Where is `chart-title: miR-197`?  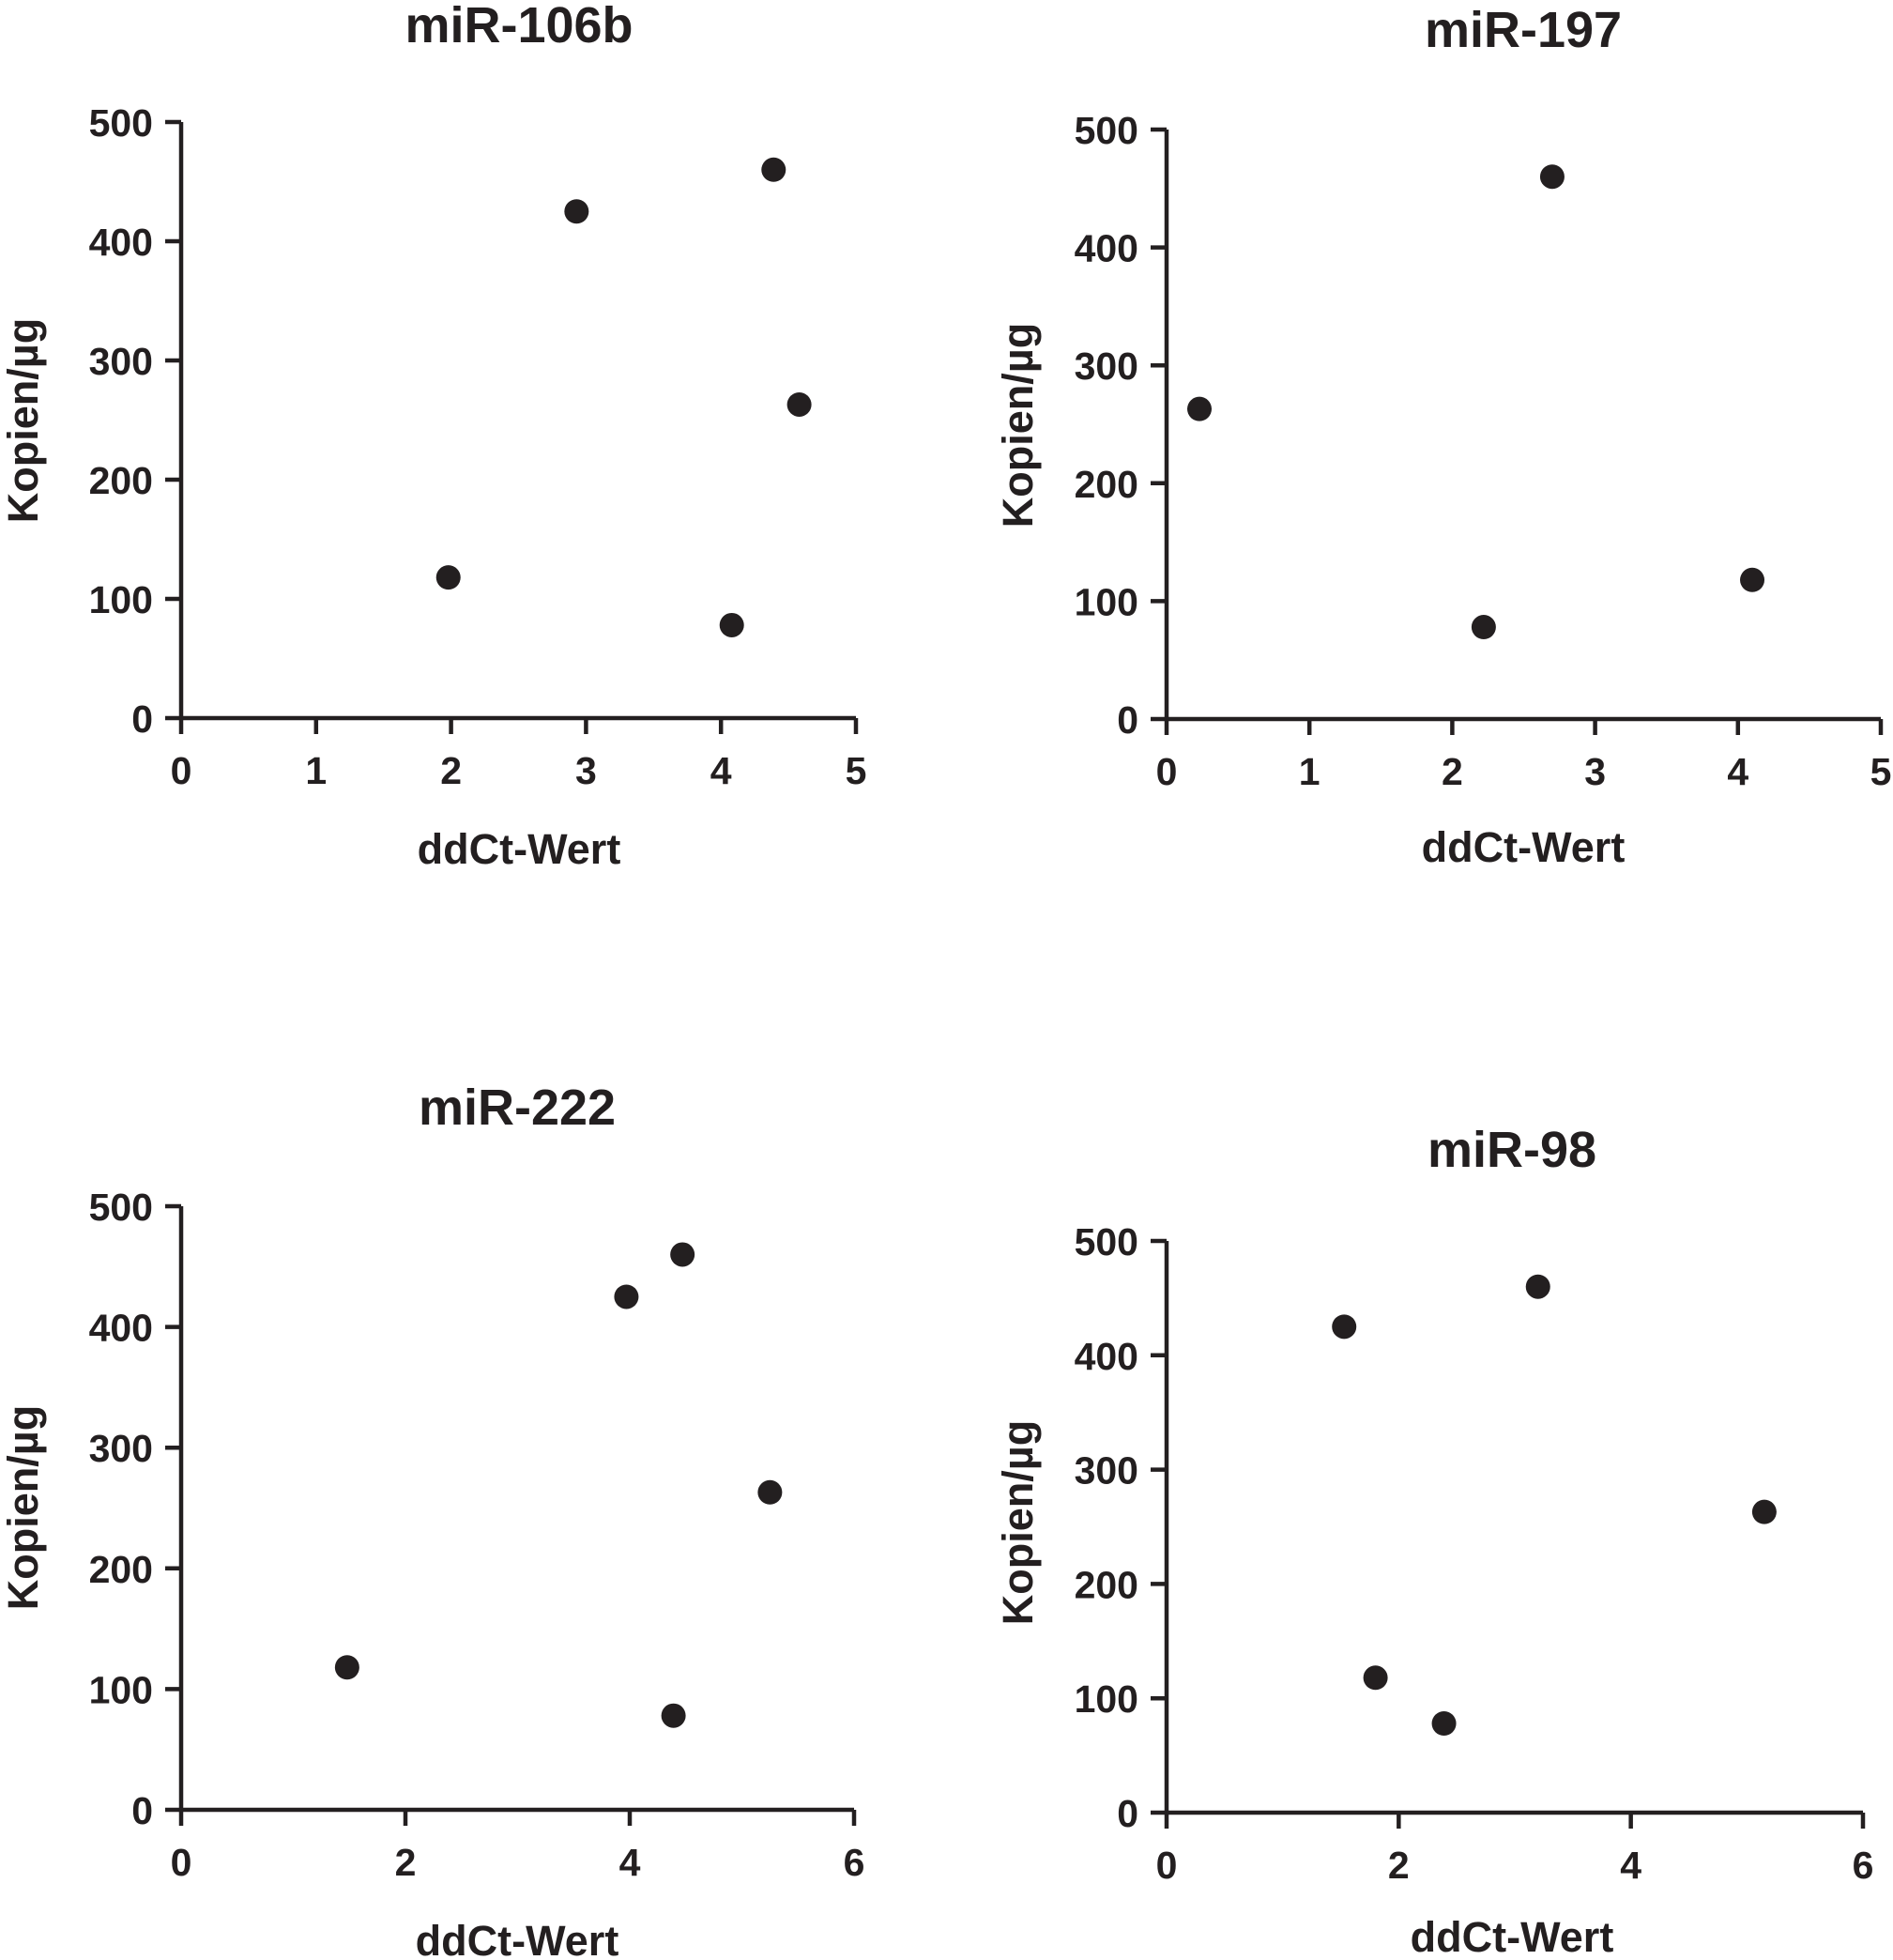 chart-title: miR-197 is located at coordinates (1523, 30).